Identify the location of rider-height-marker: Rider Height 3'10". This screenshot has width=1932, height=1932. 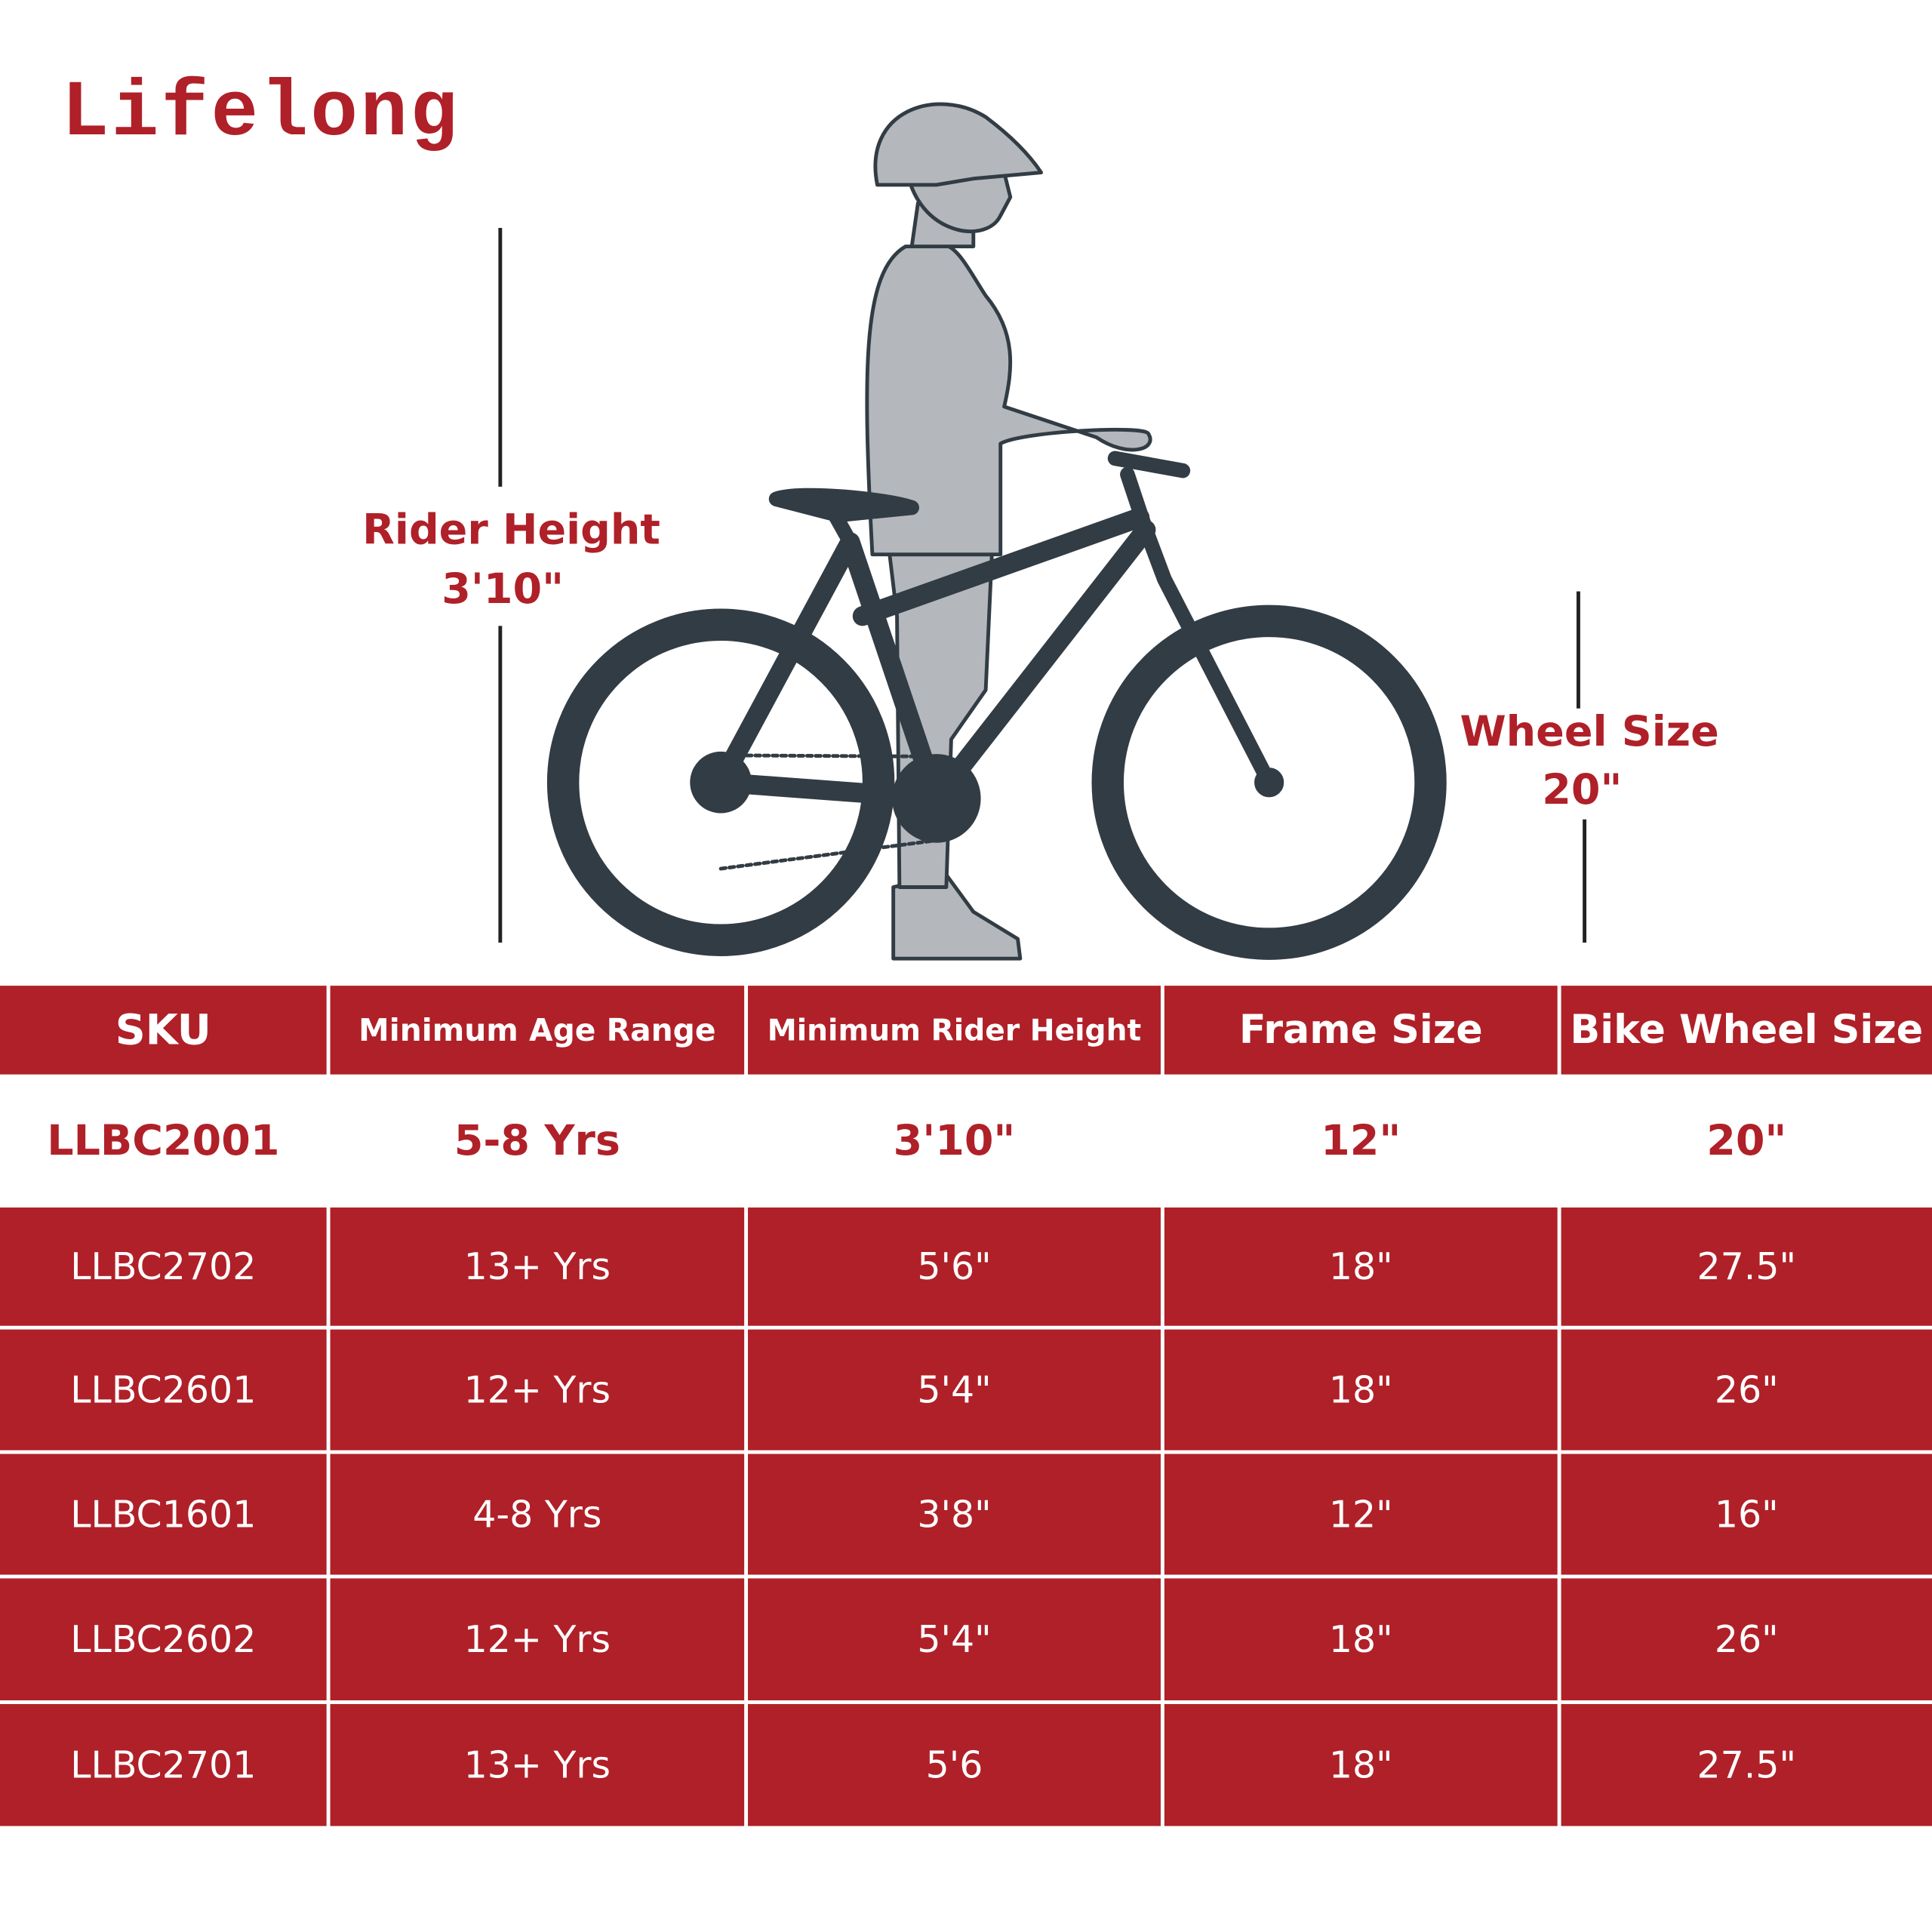
(511, 585).